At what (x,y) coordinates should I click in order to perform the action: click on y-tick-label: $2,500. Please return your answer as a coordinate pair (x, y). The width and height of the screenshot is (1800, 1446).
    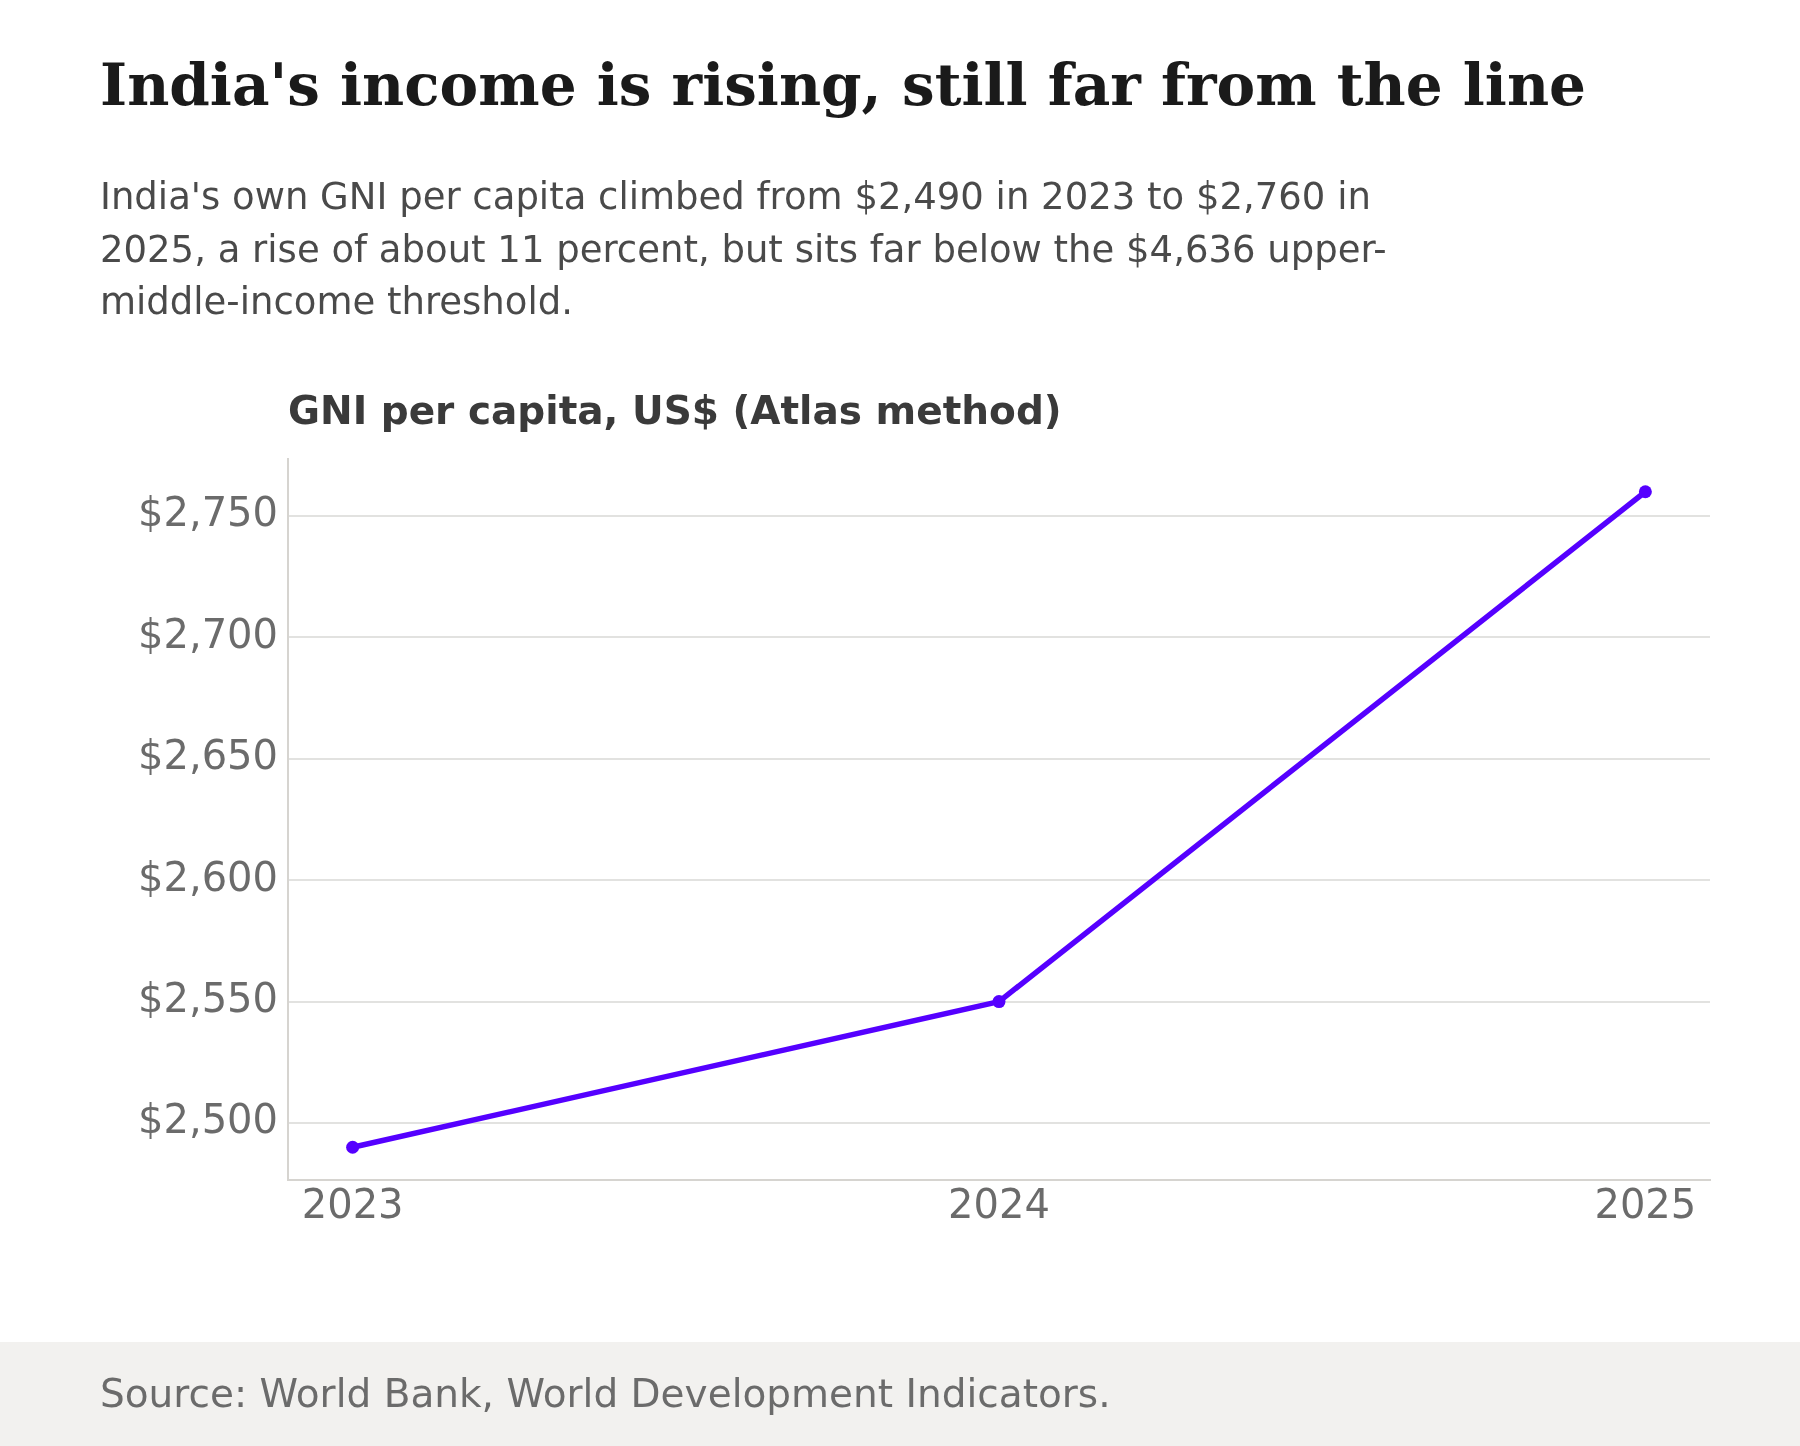
    Looking at the image, I should click on (208, 1119).